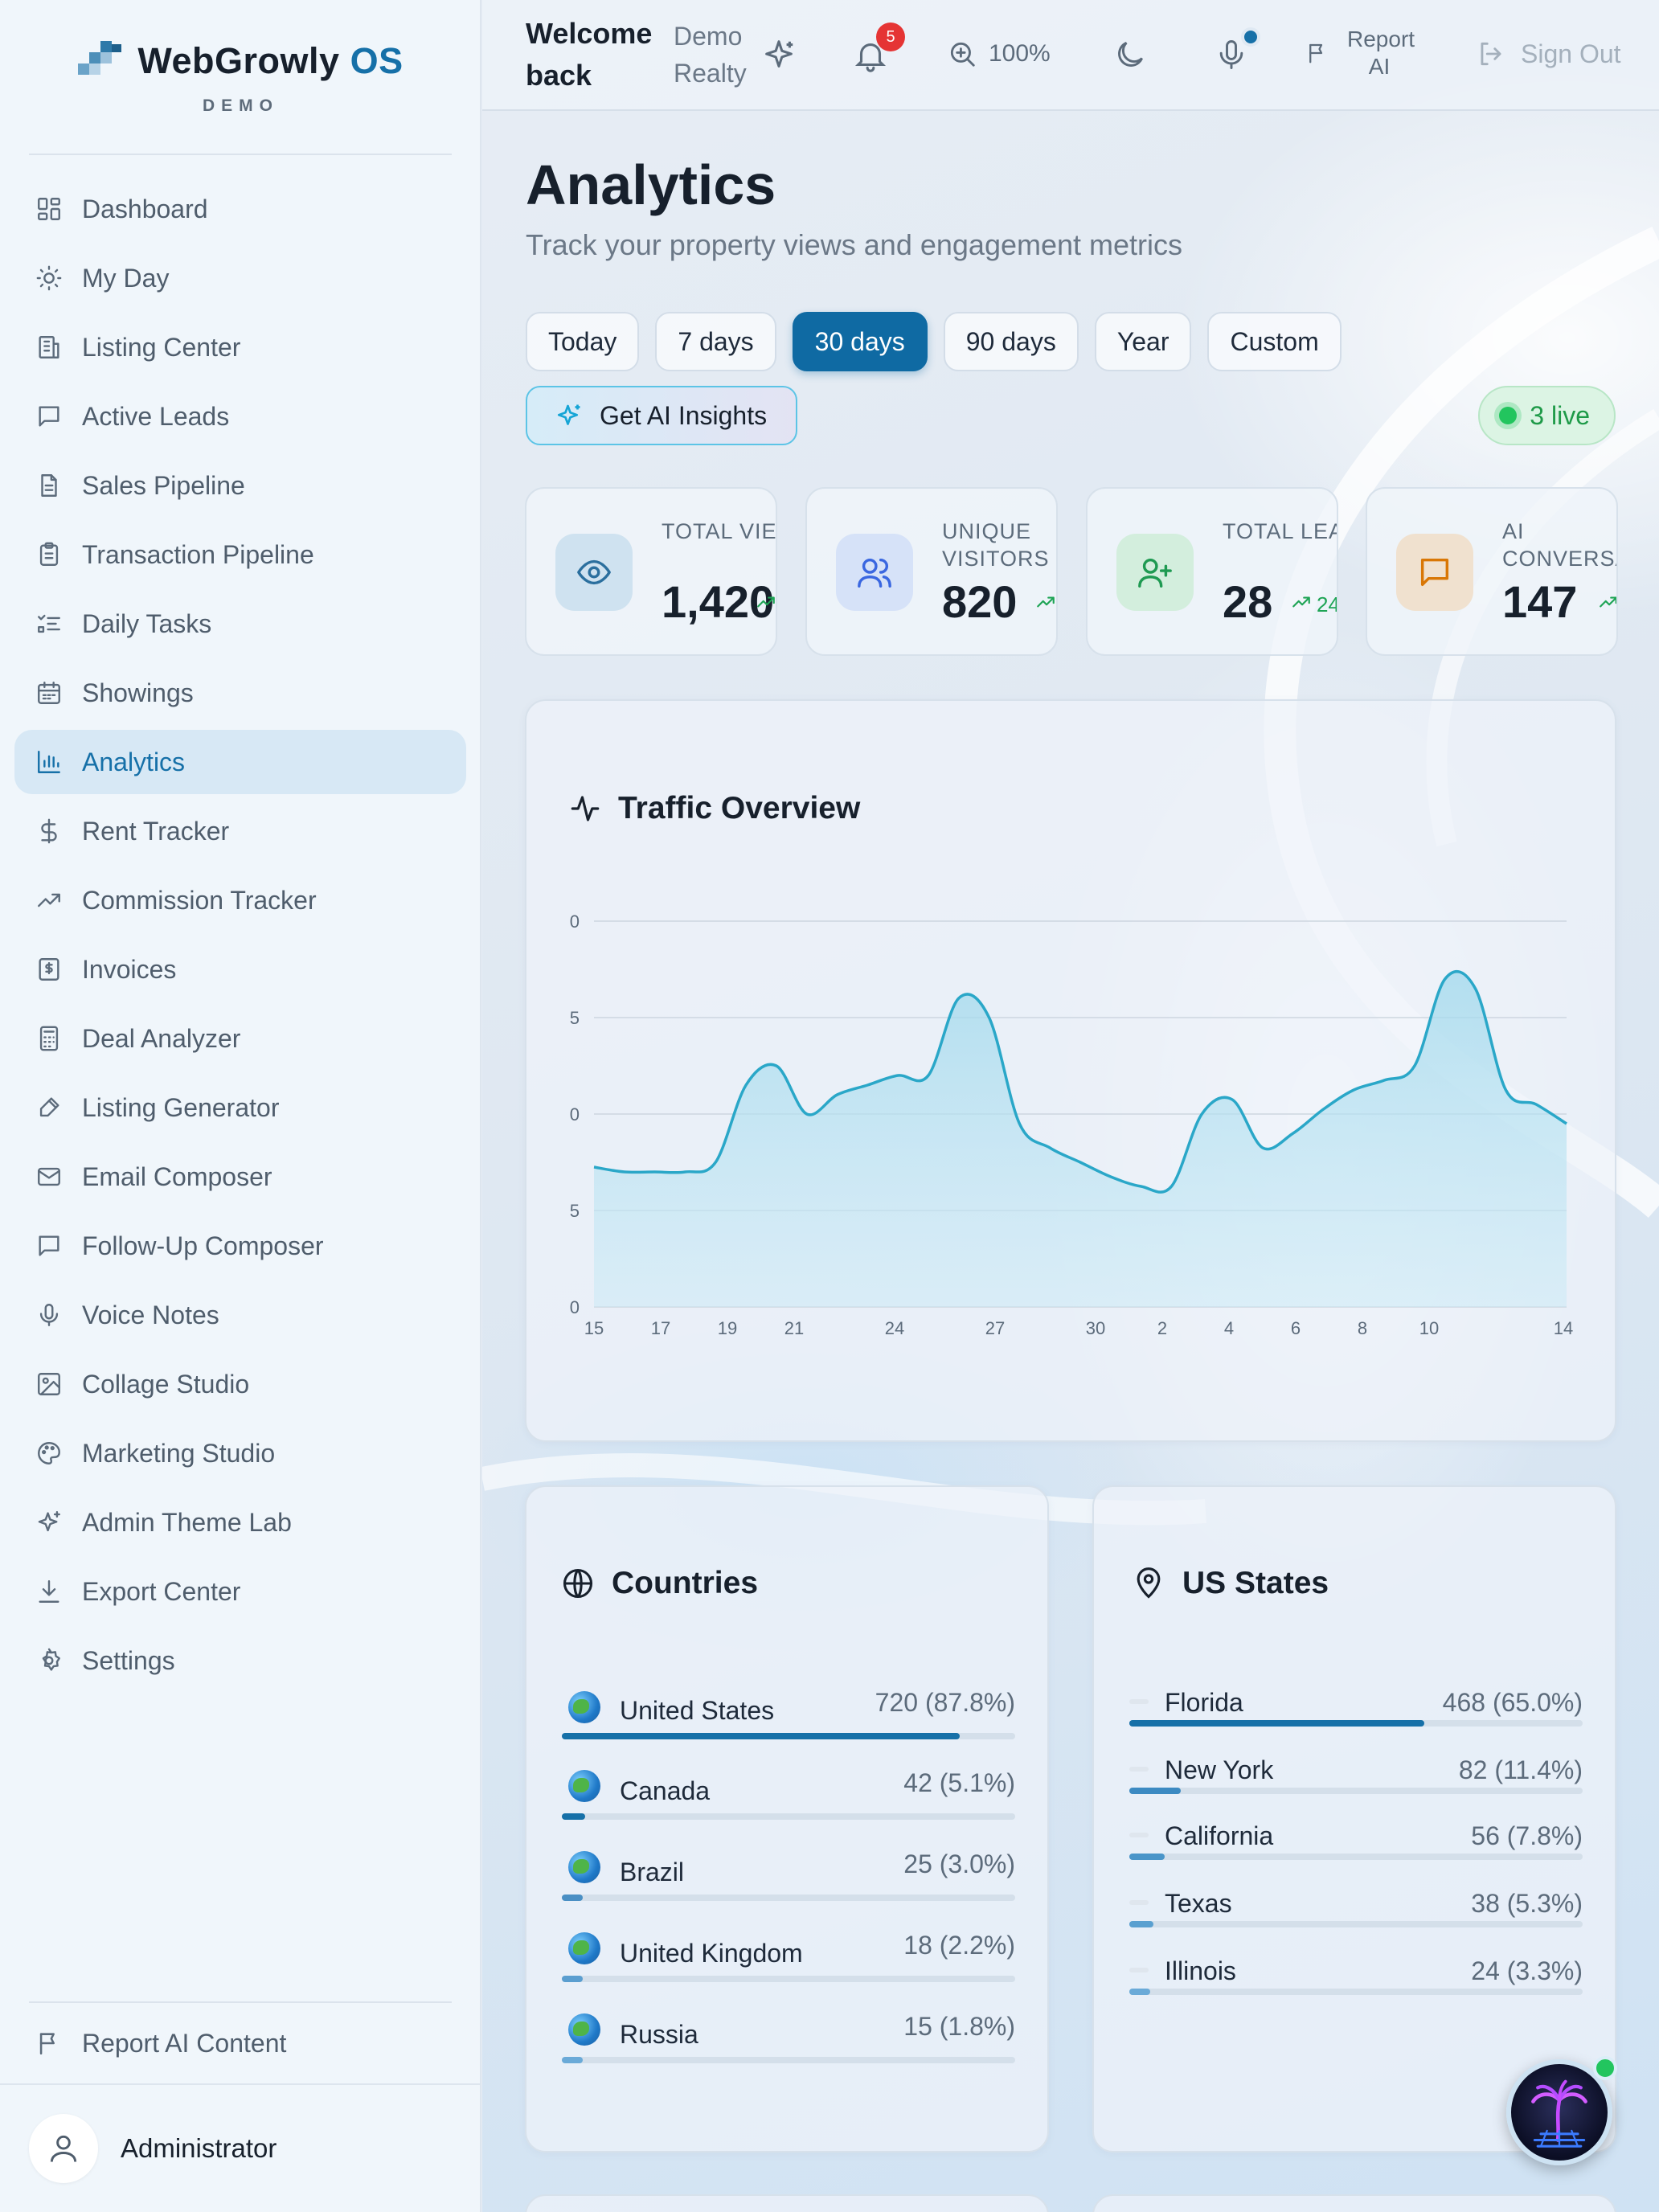  I want to click on report-ai-button: Report AI, so click(1360, 53).